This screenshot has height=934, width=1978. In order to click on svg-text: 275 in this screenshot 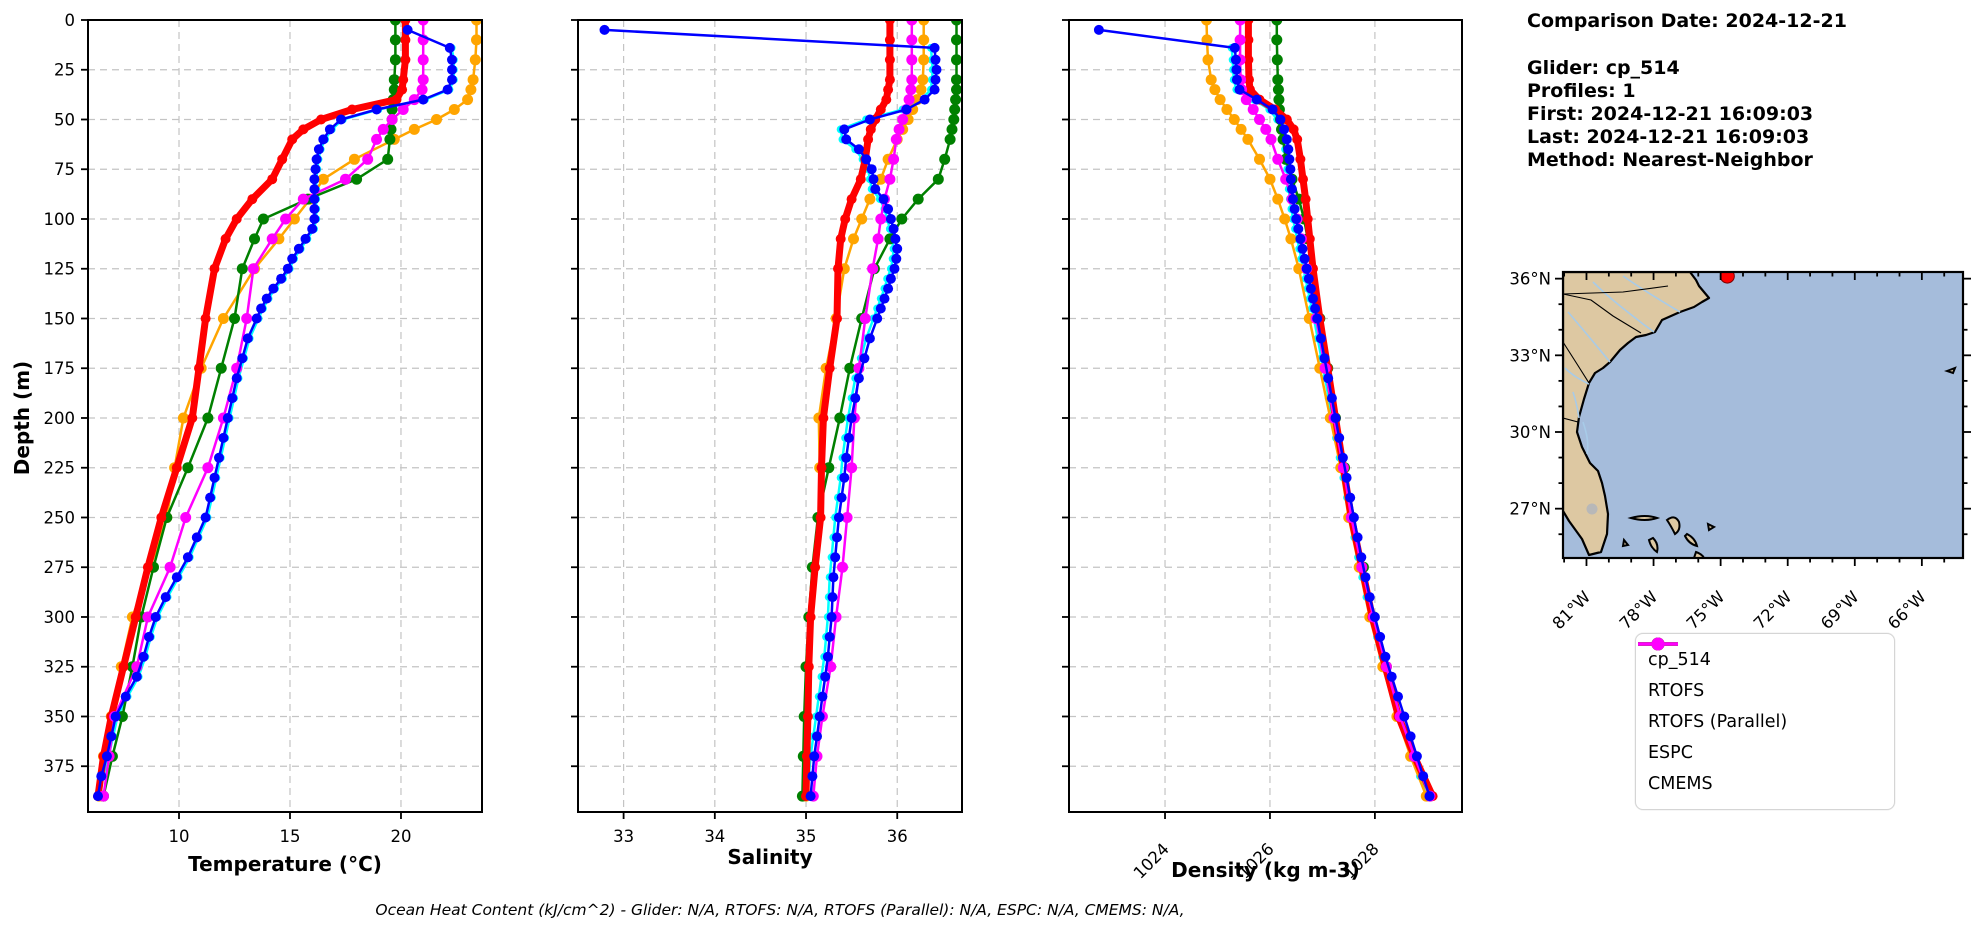, I will do `click(60, 567)`.